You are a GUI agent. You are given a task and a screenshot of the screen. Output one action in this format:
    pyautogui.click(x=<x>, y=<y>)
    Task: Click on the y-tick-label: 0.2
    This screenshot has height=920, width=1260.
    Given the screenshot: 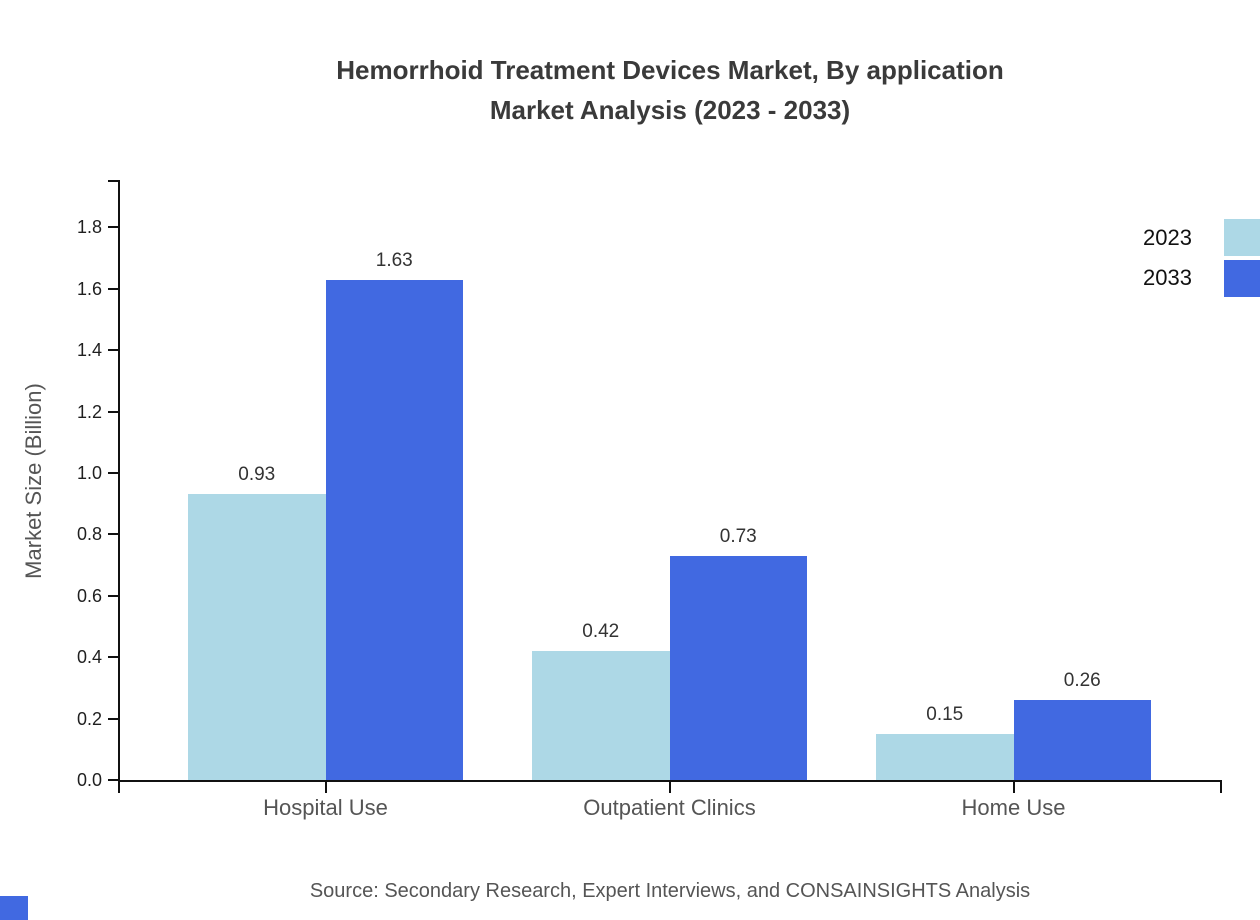 What is the action you would take?
    pyautogui.click(x=89, y=718)
    